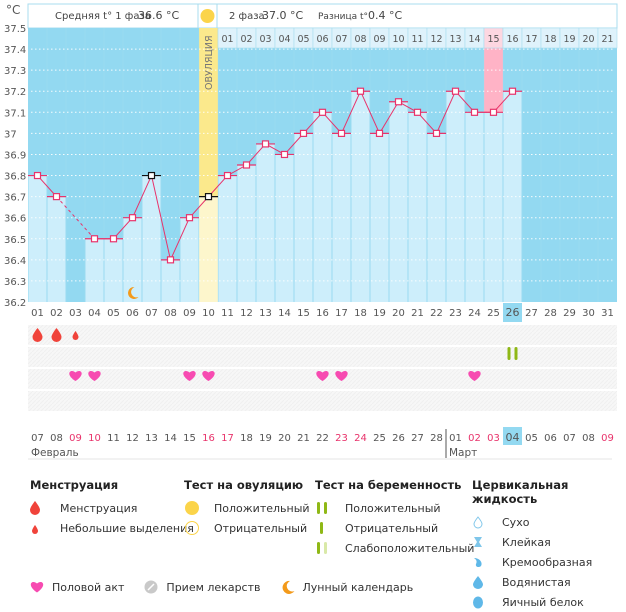  I want to click on phase2-label: 2 фаза, so click(247, 16).